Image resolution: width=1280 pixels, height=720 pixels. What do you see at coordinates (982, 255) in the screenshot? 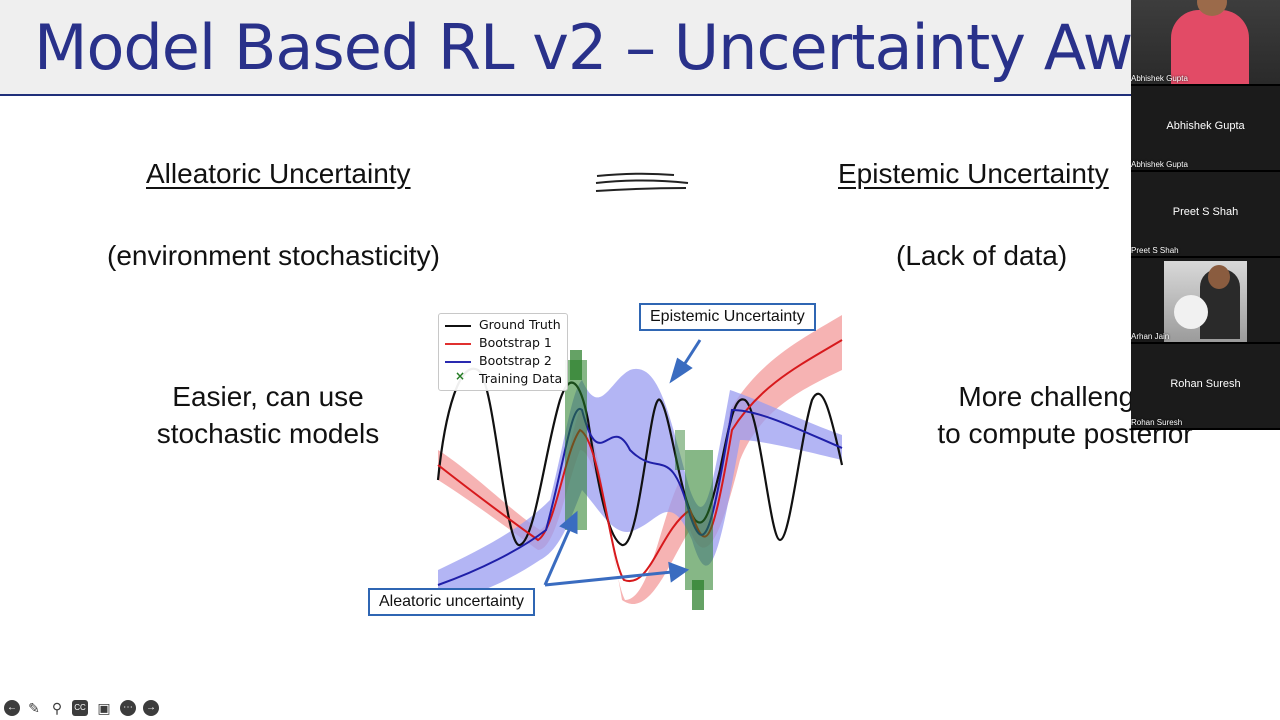
I see `epistemic-subtitle: (Lack of data)` at bounding box center [982, 255].